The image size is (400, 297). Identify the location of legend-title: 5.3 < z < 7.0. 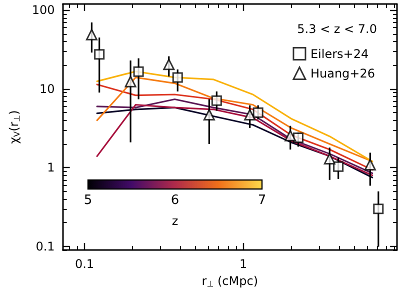
(337, 29).